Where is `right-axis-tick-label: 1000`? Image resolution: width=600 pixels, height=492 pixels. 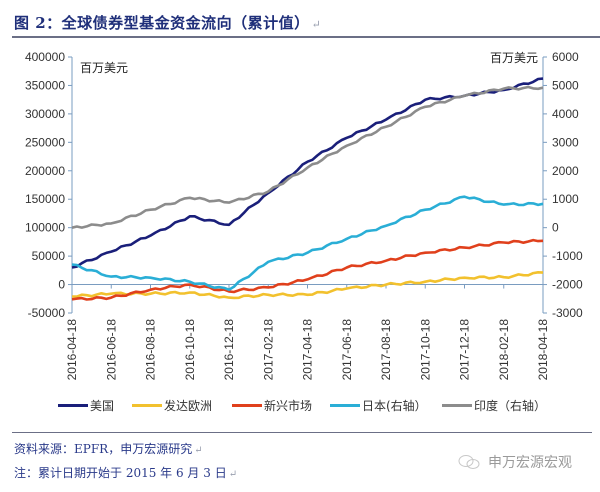 right-axis-tick-label: 1000 is located at coordinates (565, 199).